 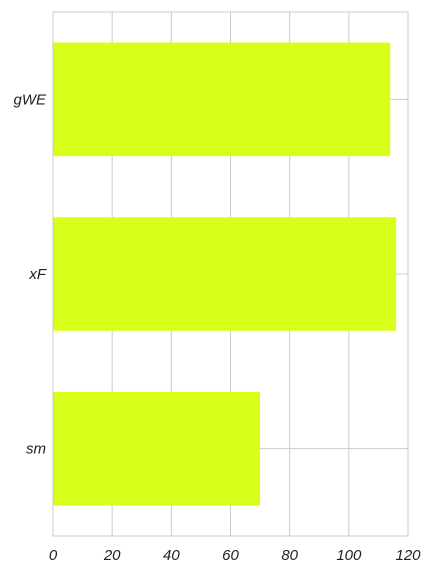 I want to click on x-tick-labels: 0 20 40 60 80 100 120, so click(x=235, y=555).